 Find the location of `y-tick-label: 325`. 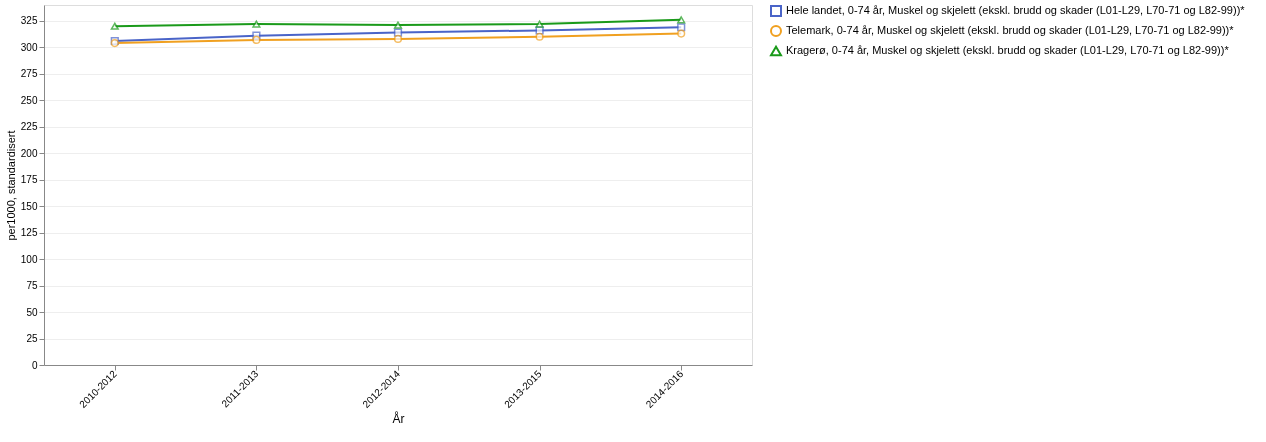

y-tick-label: 325 is located at coordinates (29, 21).